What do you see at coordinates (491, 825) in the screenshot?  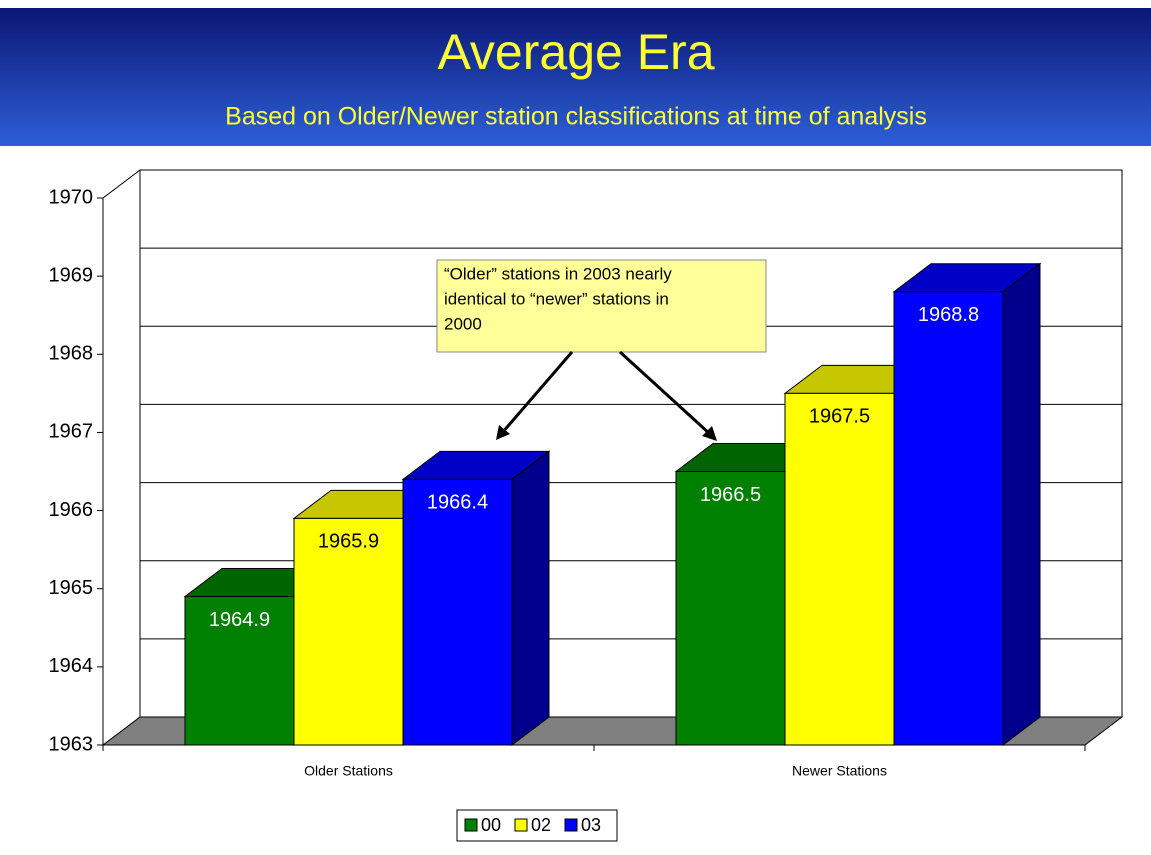 I see `legend-label: 00` at bounding box center [491, 825].